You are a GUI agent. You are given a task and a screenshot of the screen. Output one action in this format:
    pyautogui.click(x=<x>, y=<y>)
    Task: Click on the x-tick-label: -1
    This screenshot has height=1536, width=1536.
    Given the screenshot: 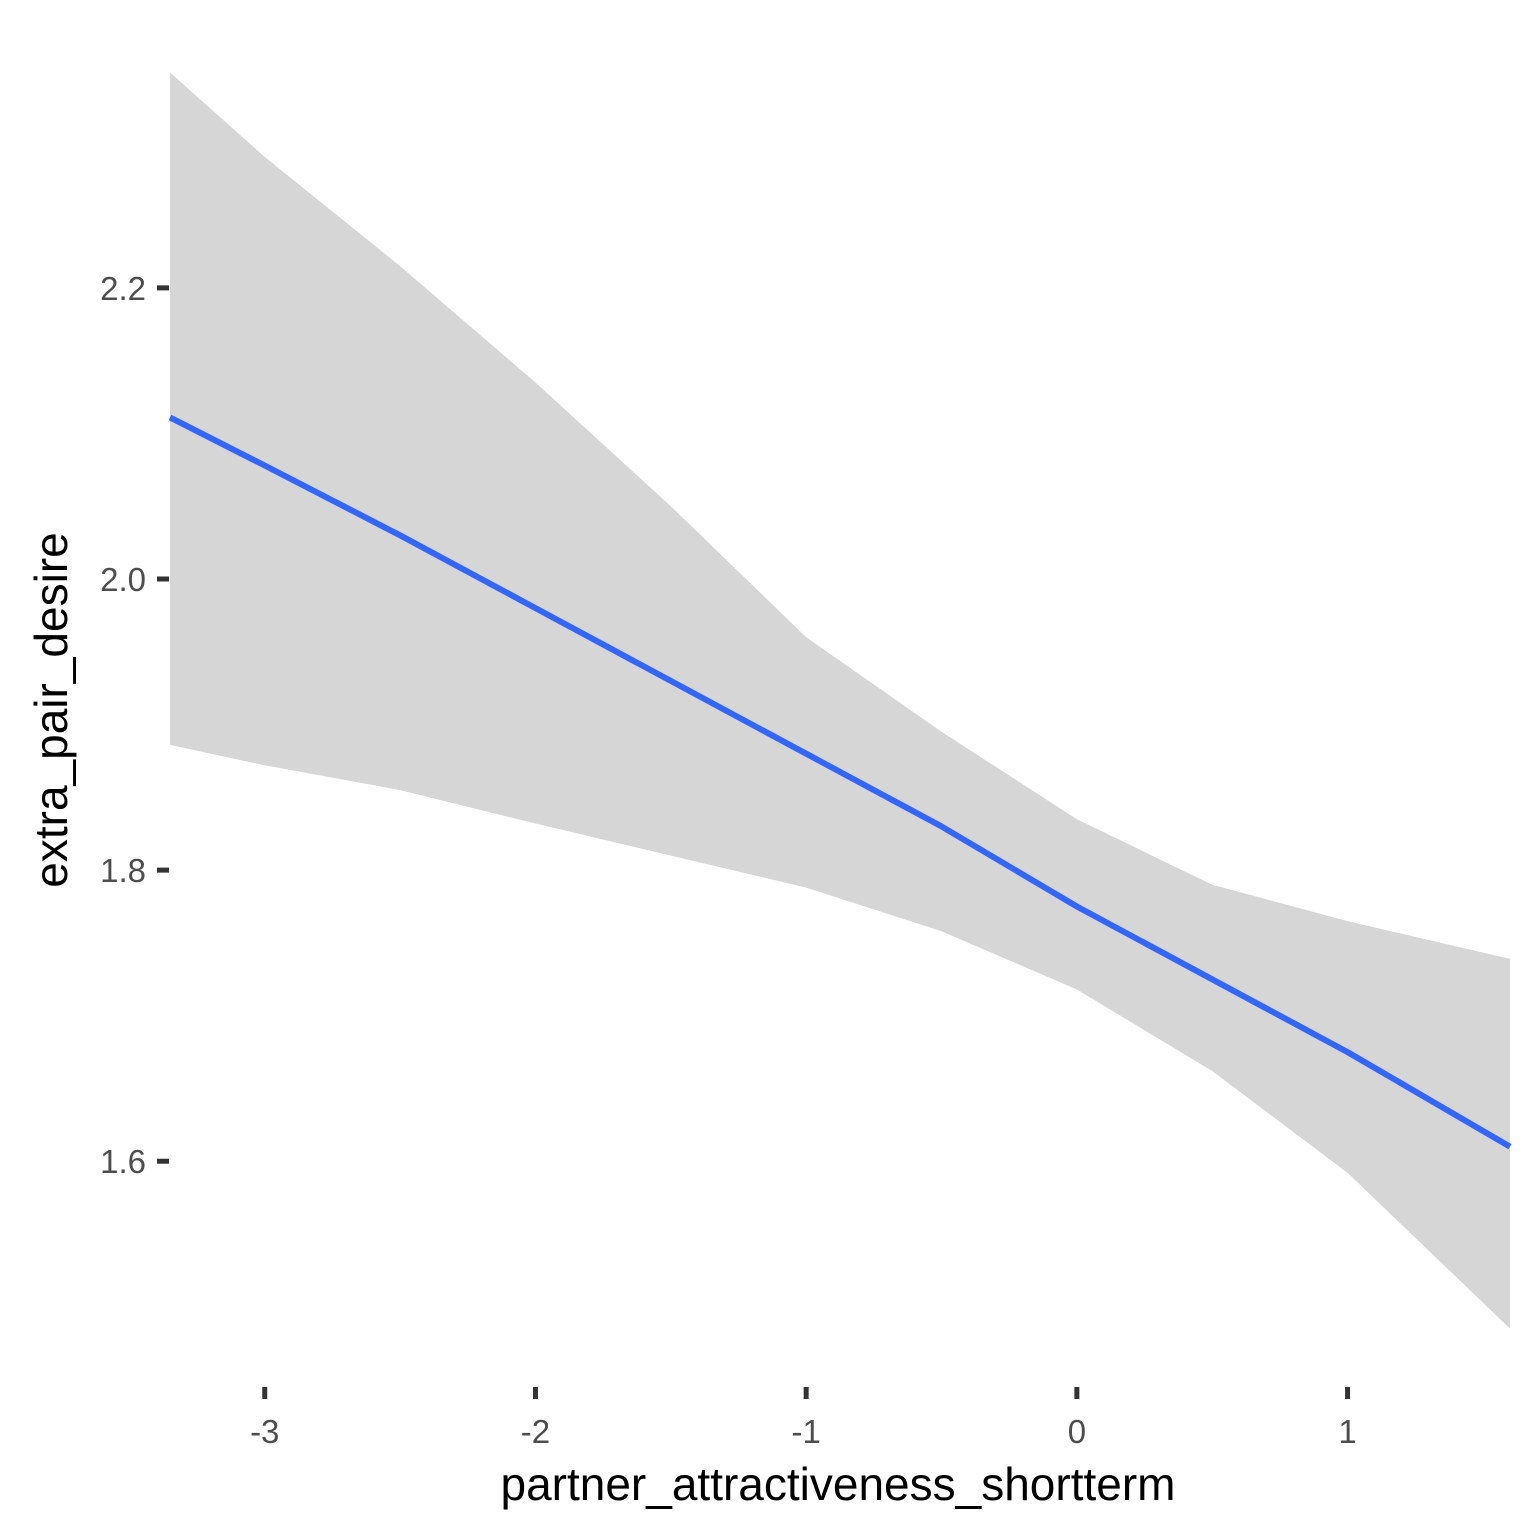 What is the action you would take?
    pyautogui.click(x=805, y=1431)
    